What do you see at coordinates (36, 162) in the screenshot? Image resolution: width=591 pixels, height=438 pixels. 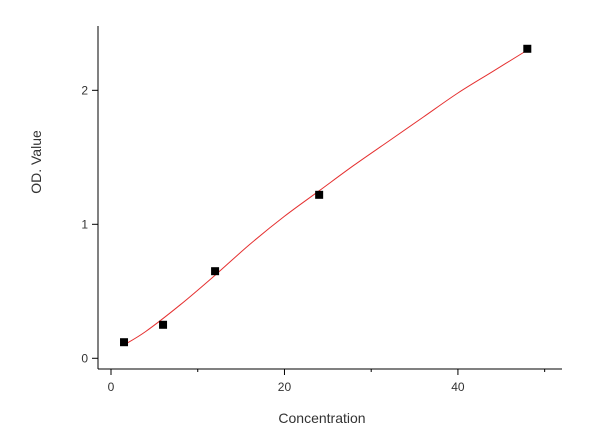 I see `y-axis-label: OD. Value` at bounding box center [36, 162].